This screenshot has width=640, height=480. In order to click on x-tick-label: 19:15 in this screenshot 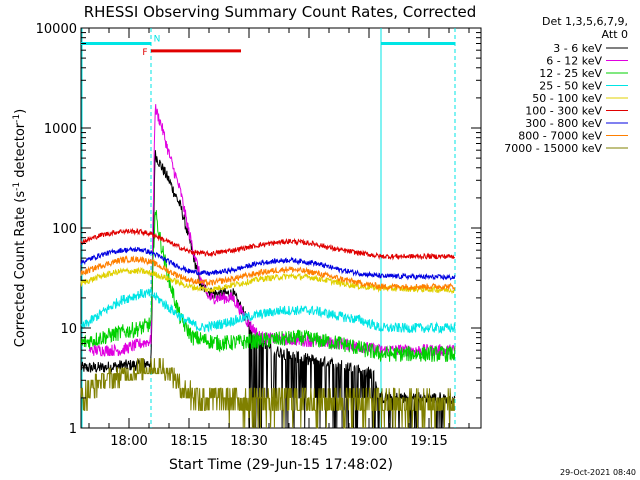, I will do `click(428, 441)`.